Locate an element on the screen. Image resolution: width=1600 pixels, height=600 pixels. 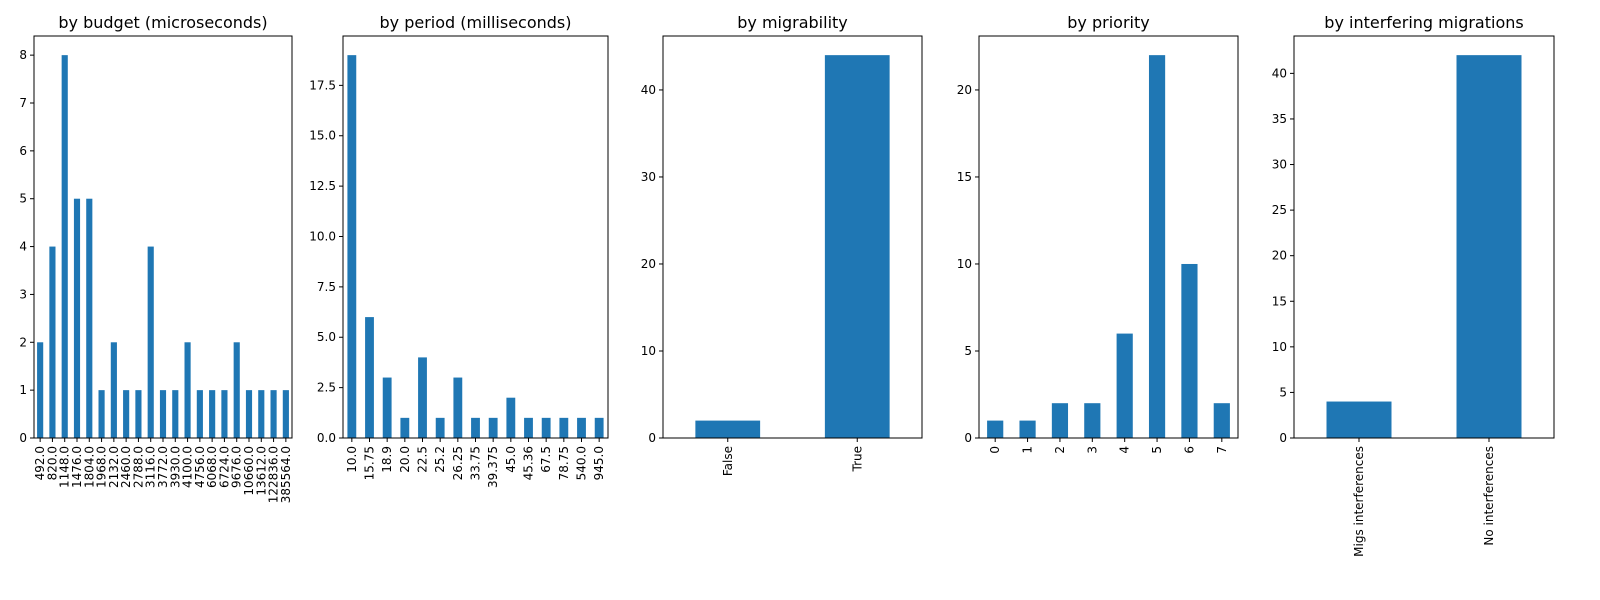
x-tick-label: 1148.0 is located at coordinates (65, 467).